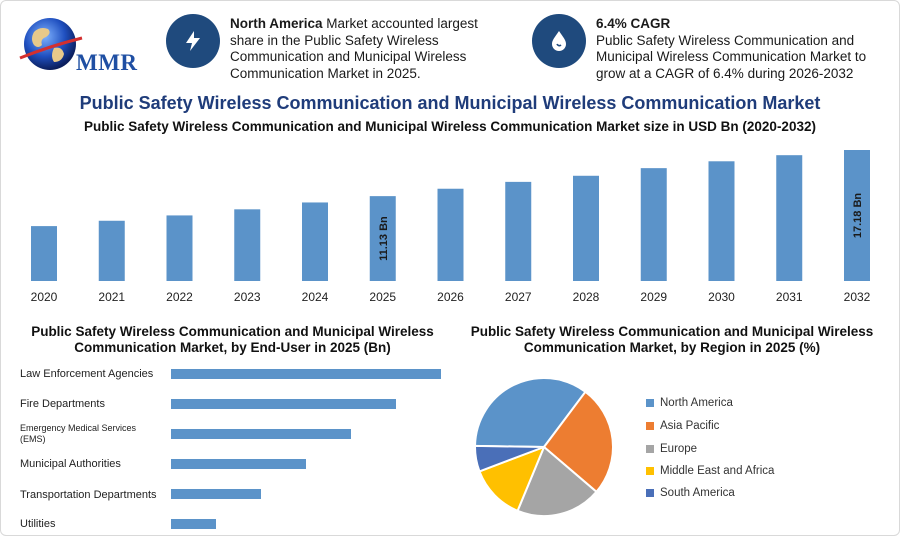 This screenshot has width=900, height=536. What do you see at coordinates (193, 41) in the screenshot?
I see `lightning-icon` at bounding box center [193, 41].